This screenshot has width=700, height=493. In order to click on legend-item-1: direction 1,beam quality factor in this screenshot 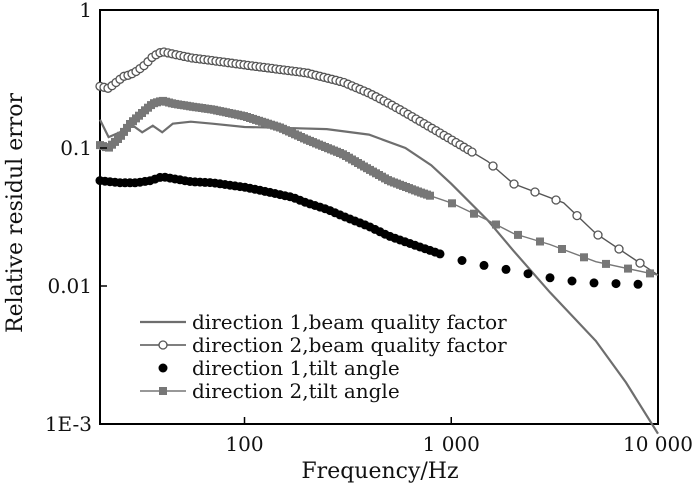, I will do `click(323, 322)`.